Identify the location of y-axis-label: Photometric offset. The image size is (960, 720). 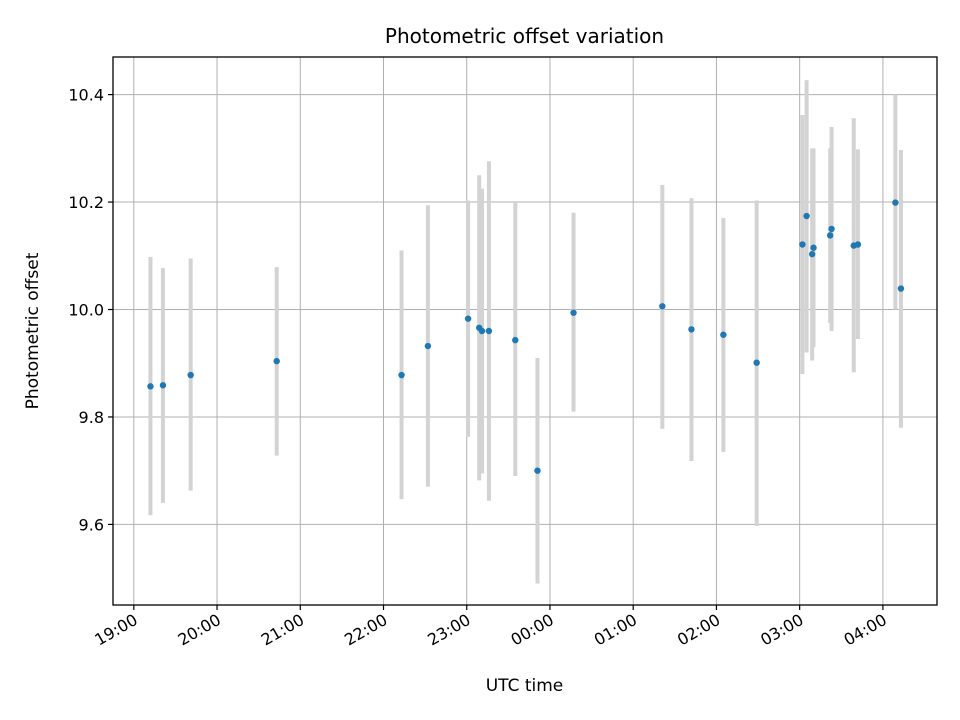
(33, 330).